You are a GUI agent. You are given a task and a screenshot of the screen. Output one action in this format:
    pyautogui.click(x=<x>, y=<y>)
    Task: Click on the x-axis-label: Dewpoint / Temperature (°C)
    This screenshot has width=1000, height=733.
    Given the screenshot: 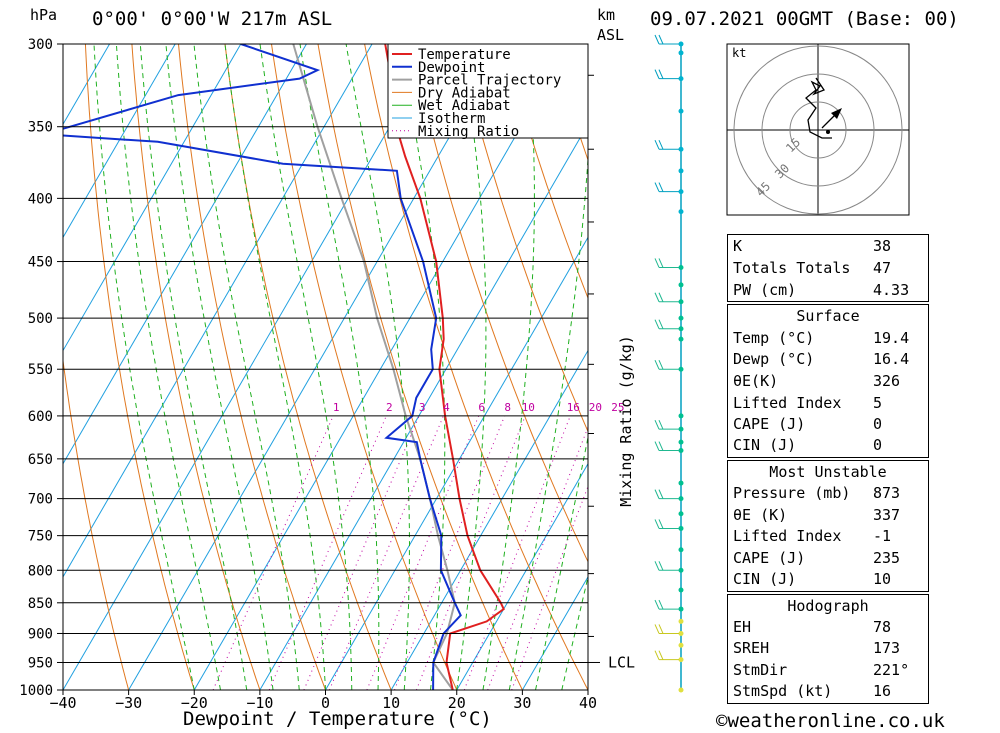 What is the action you would take?
    pyautogui.click(x=337, y=719)
    